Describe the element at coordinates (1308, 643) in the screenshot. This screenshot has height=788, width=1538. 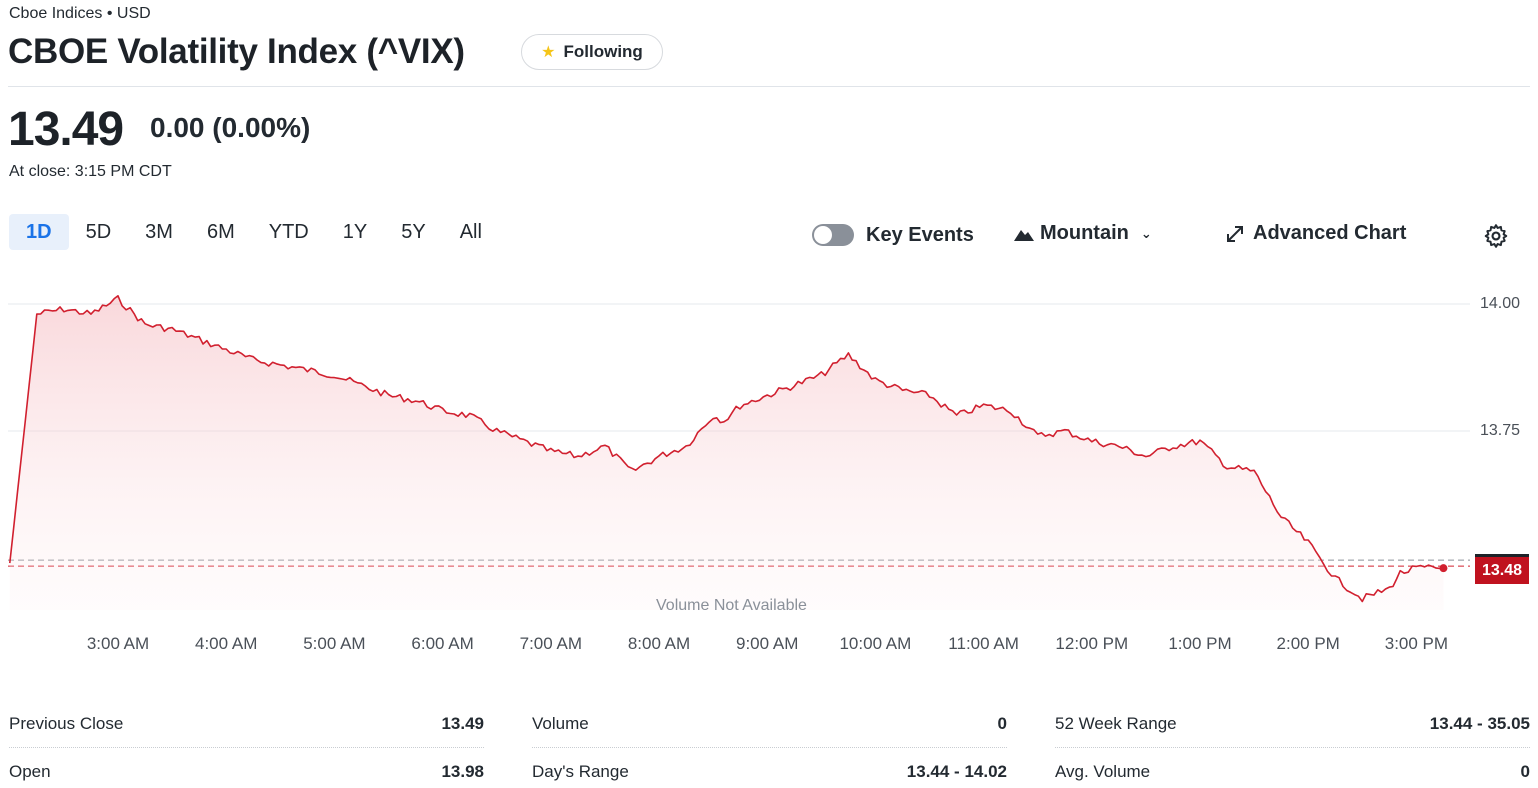
I see `x-tick-label: 2:00 PM` at that location.